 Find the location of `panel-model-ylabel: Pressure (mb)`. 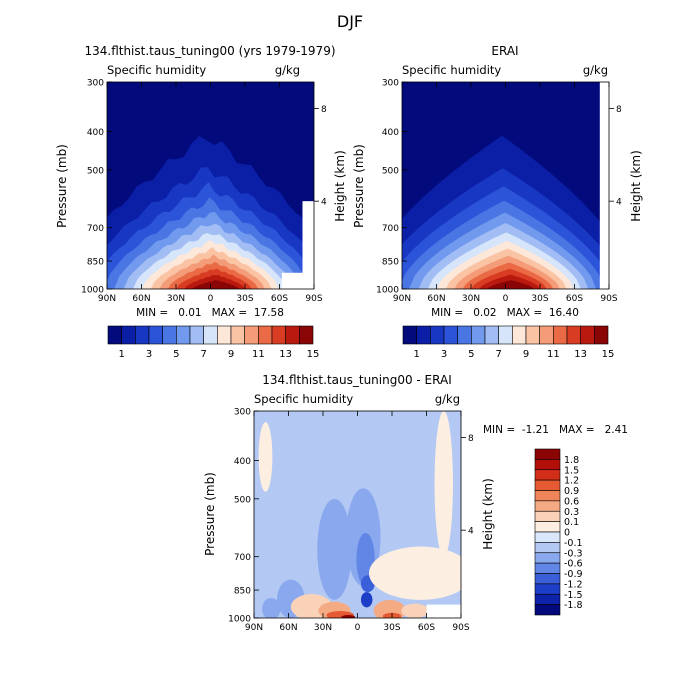

panel-model-ylabel: Pressure (mb) is located at coordinates (62, 186).